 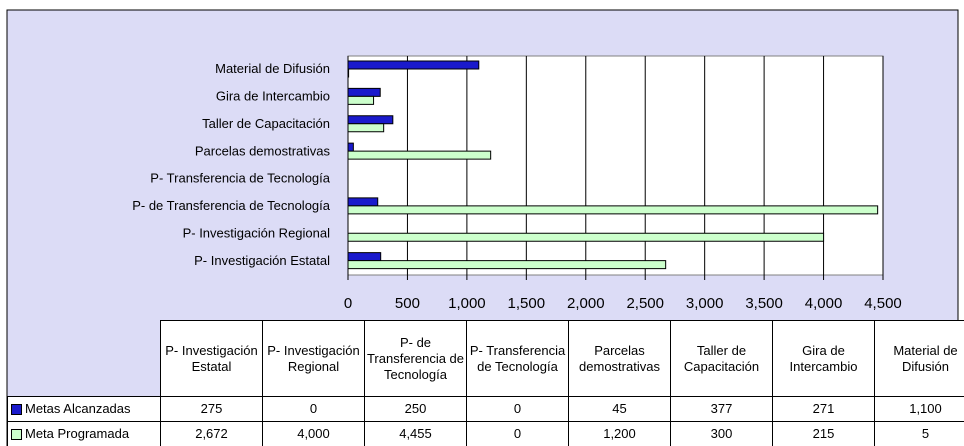 I want to click on legend-entry: Meta Programada, so click(x=84, y=433).